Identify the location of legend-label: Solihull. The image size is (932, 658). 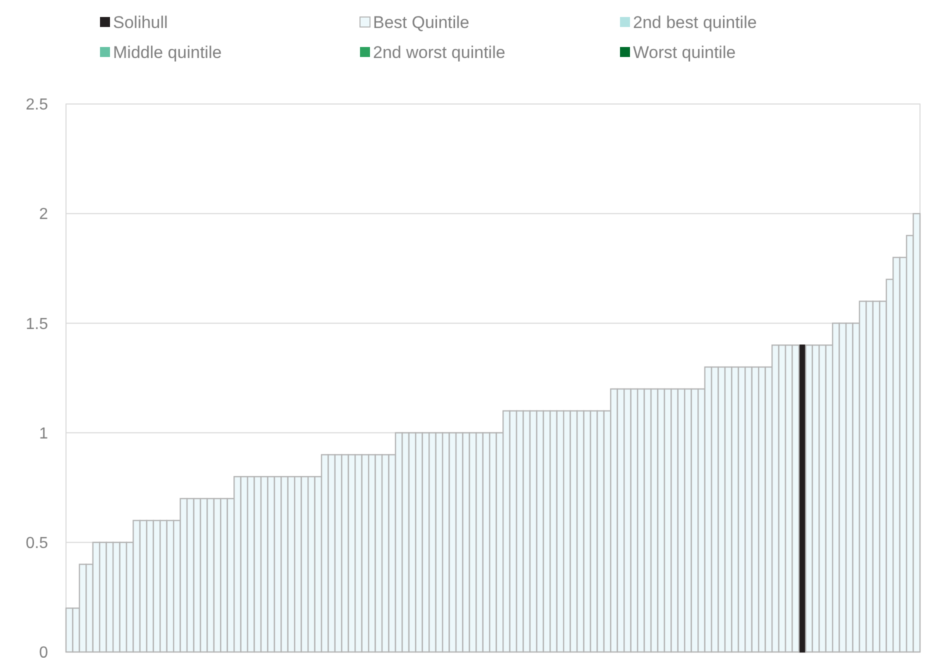
(140, 22).